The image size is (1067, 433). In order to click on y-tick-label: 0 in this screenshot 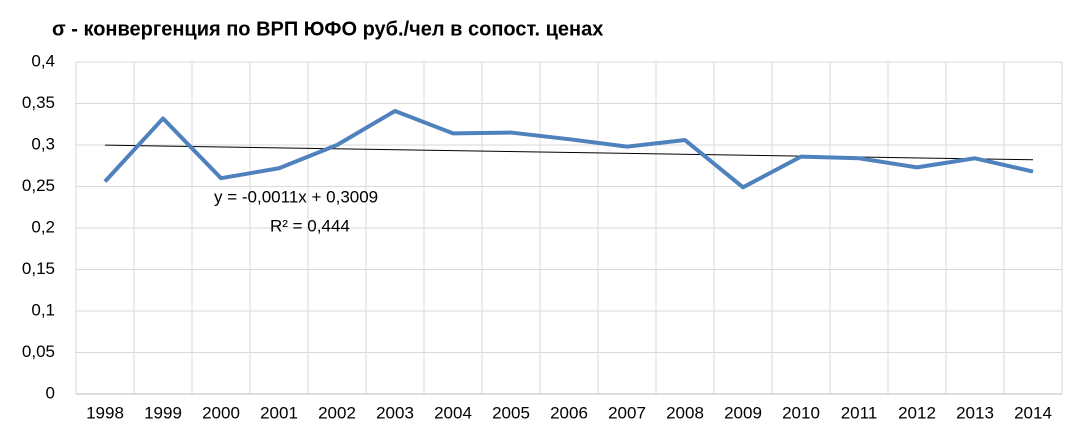, I will do `click(50, 392)`.